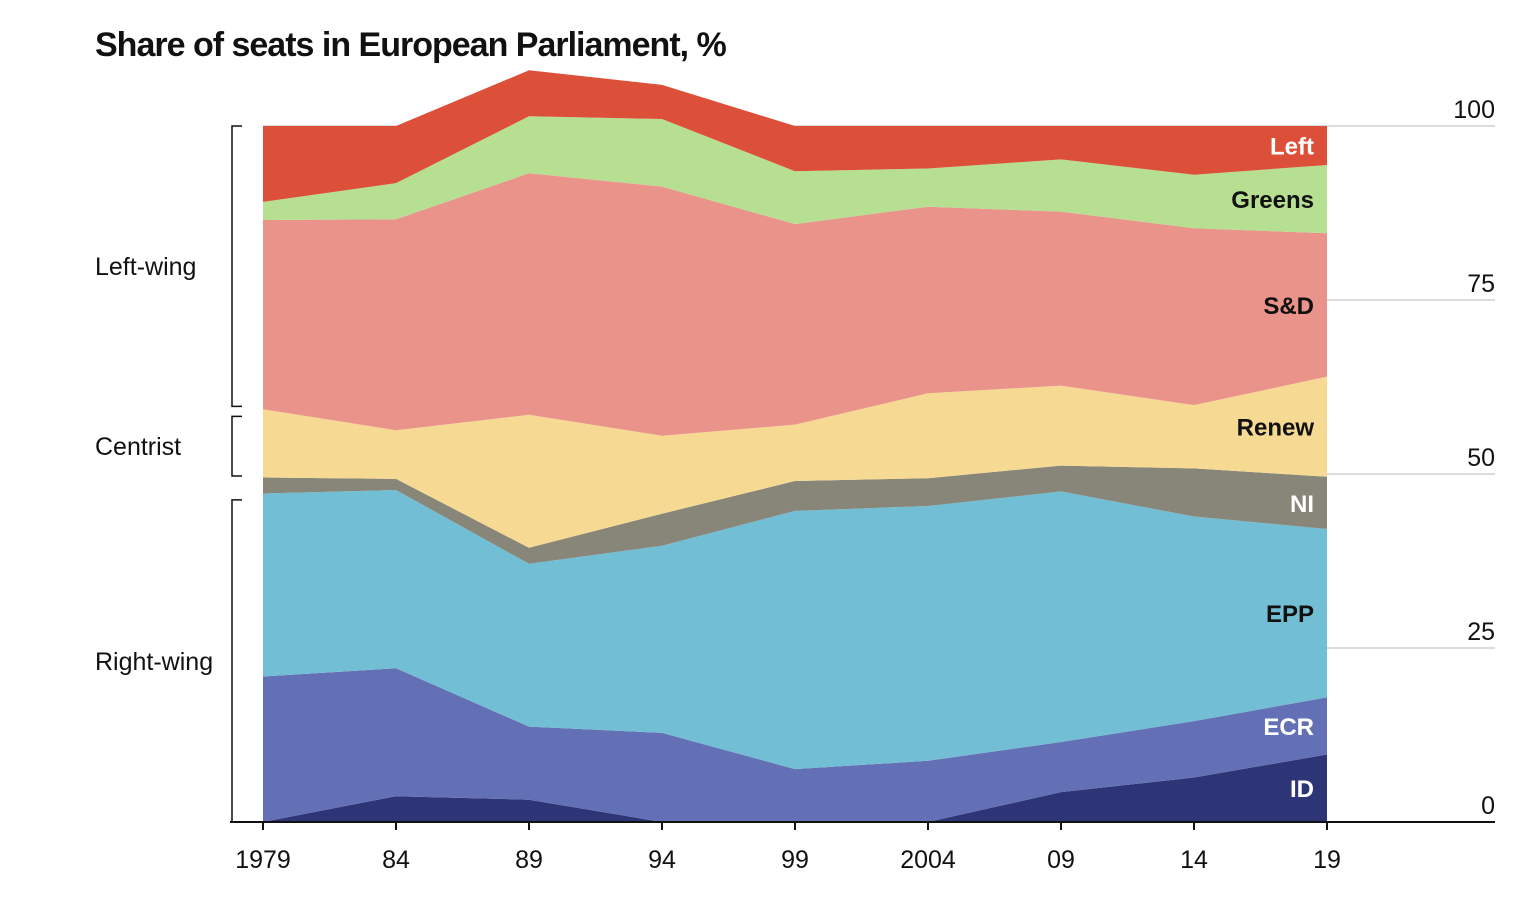 The image size is (1539, 905). What do you see at coordinates (1292, 146) in the screenshot?
I see `series-label-left: Left` at bounding box center [1292, 146].